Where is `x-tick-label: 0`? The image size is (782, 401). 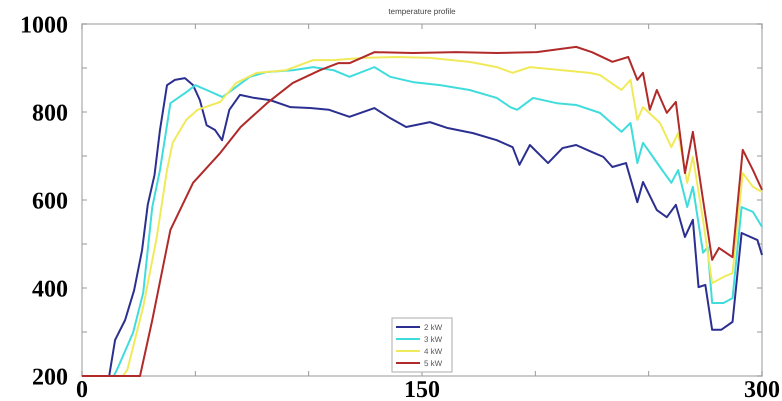
x-tick-label: 0 is located at coordinates (82, 389).